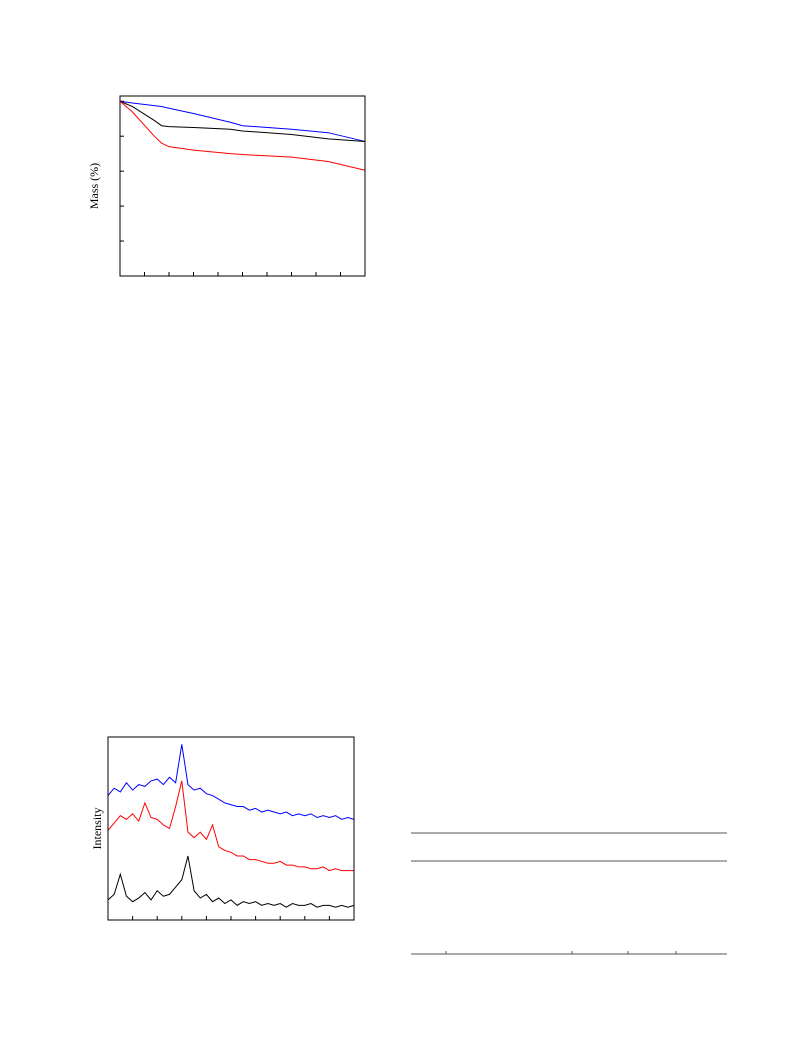 Image resolution: width=793 pixels, height=1059 pixels. I want to click on y-axis-label: Intensity, so click(97, 829).